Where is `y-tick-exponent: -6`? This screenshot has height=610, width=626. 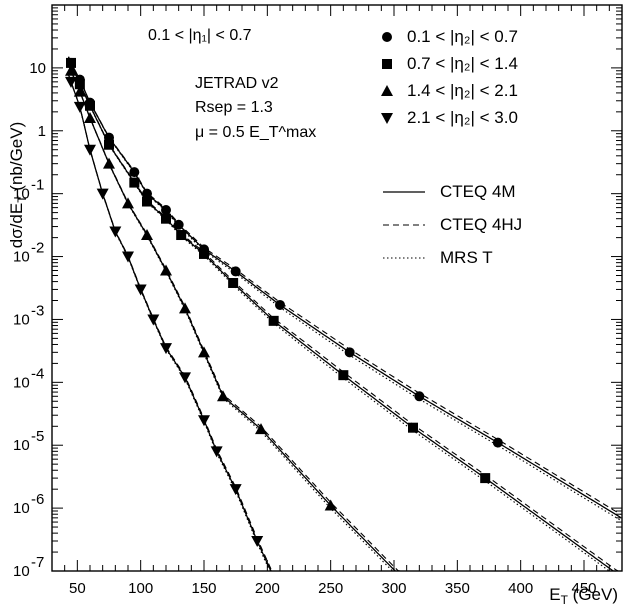 y-tick-exponent: -6 is located at coordinates (37, 499).